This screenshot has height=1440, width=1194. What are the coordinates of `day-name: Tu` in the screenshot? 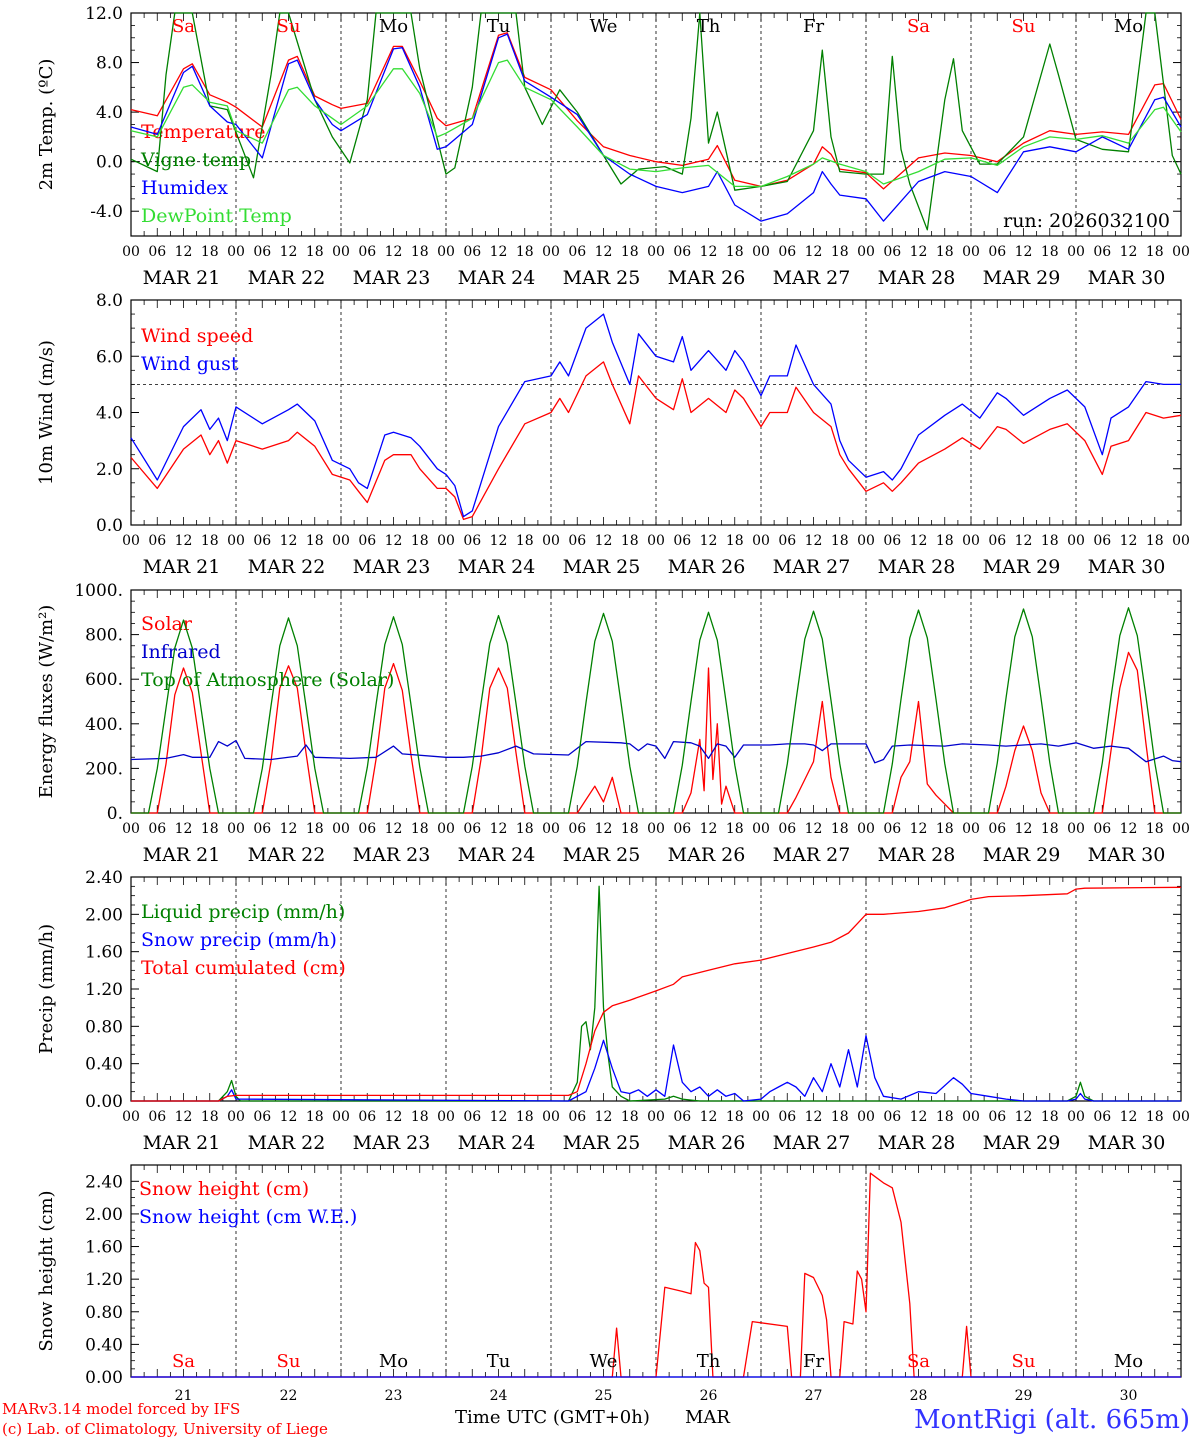 It's located at (499, 26).